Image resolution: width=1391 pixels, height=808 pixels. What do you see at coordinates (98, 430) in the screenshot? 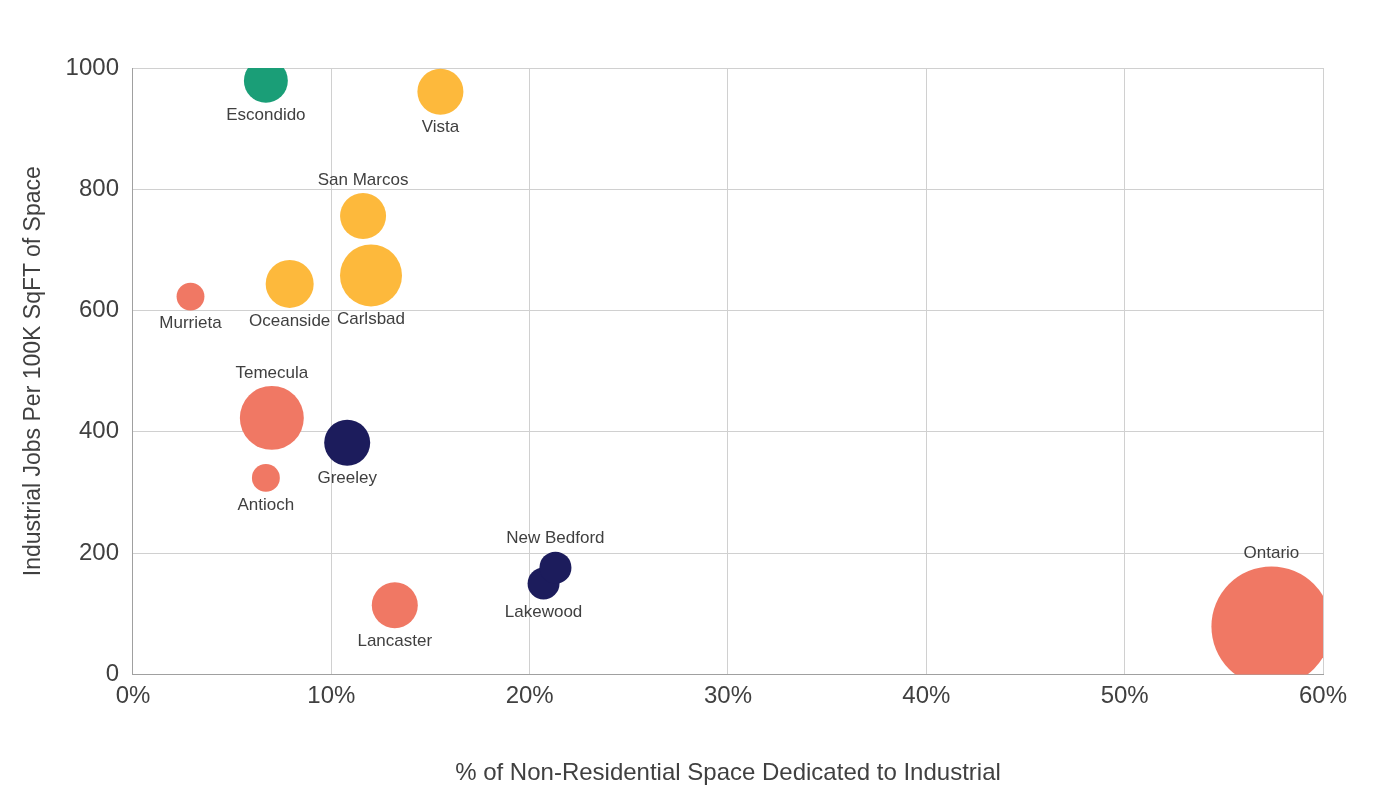
I see `y-tick-label: 400` at bounding box center [98, 430].